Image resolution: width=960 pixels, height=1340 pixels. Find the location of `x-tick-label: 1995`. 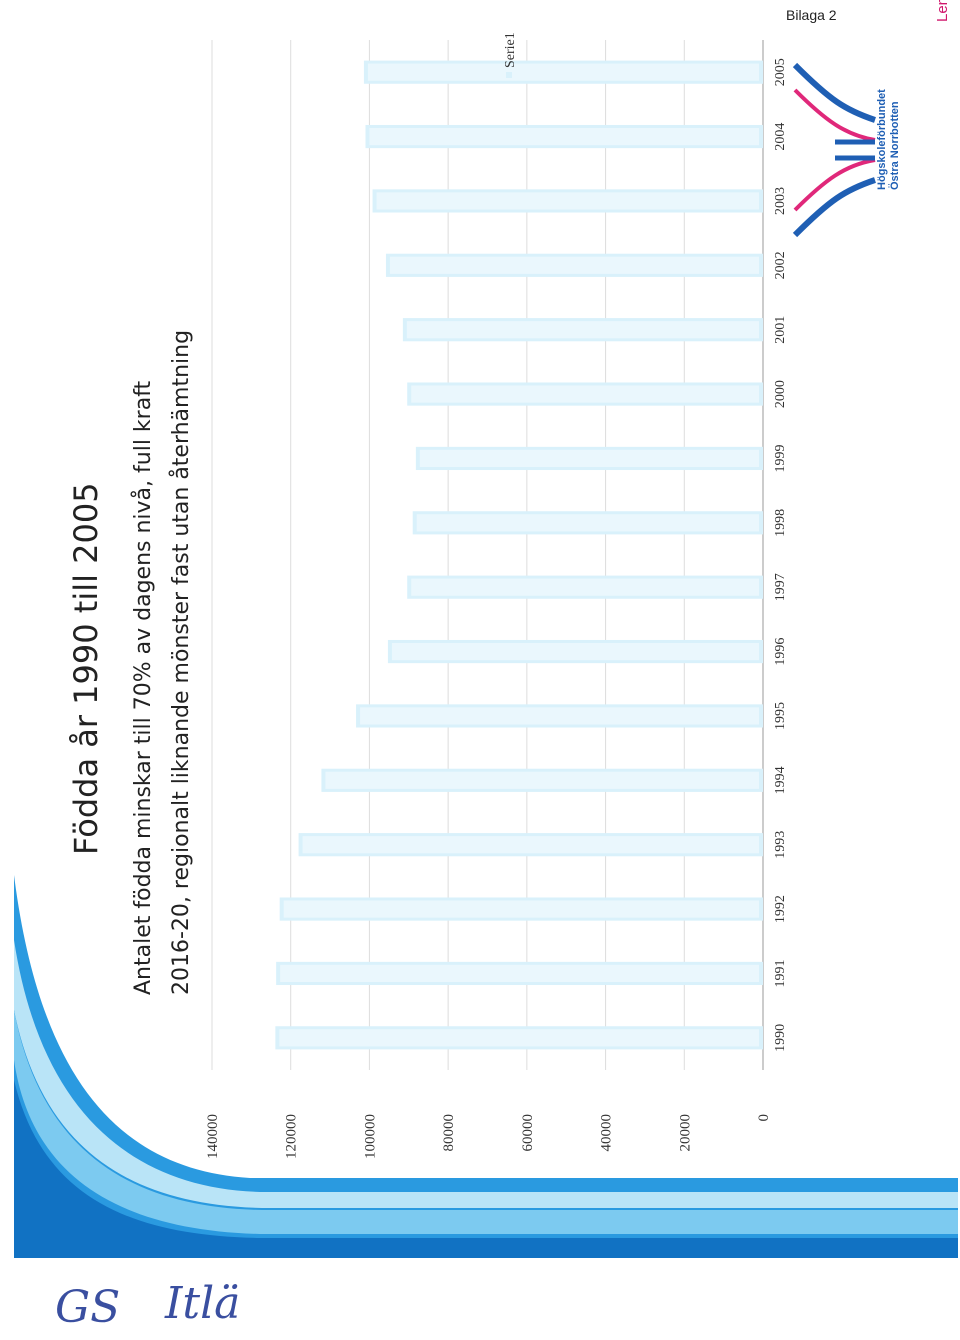

x-tick-label: 1995 is located at coordinates (780, 716).